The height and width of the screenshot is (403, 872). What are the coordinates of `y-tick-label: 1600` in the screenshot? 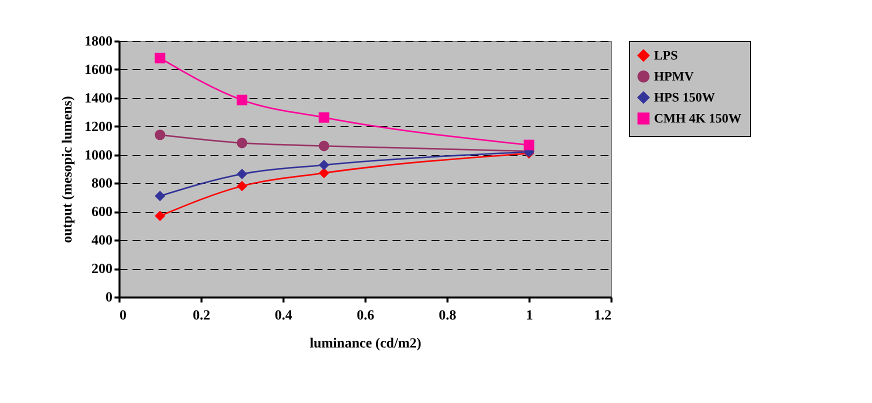 It's located at (98, 70).